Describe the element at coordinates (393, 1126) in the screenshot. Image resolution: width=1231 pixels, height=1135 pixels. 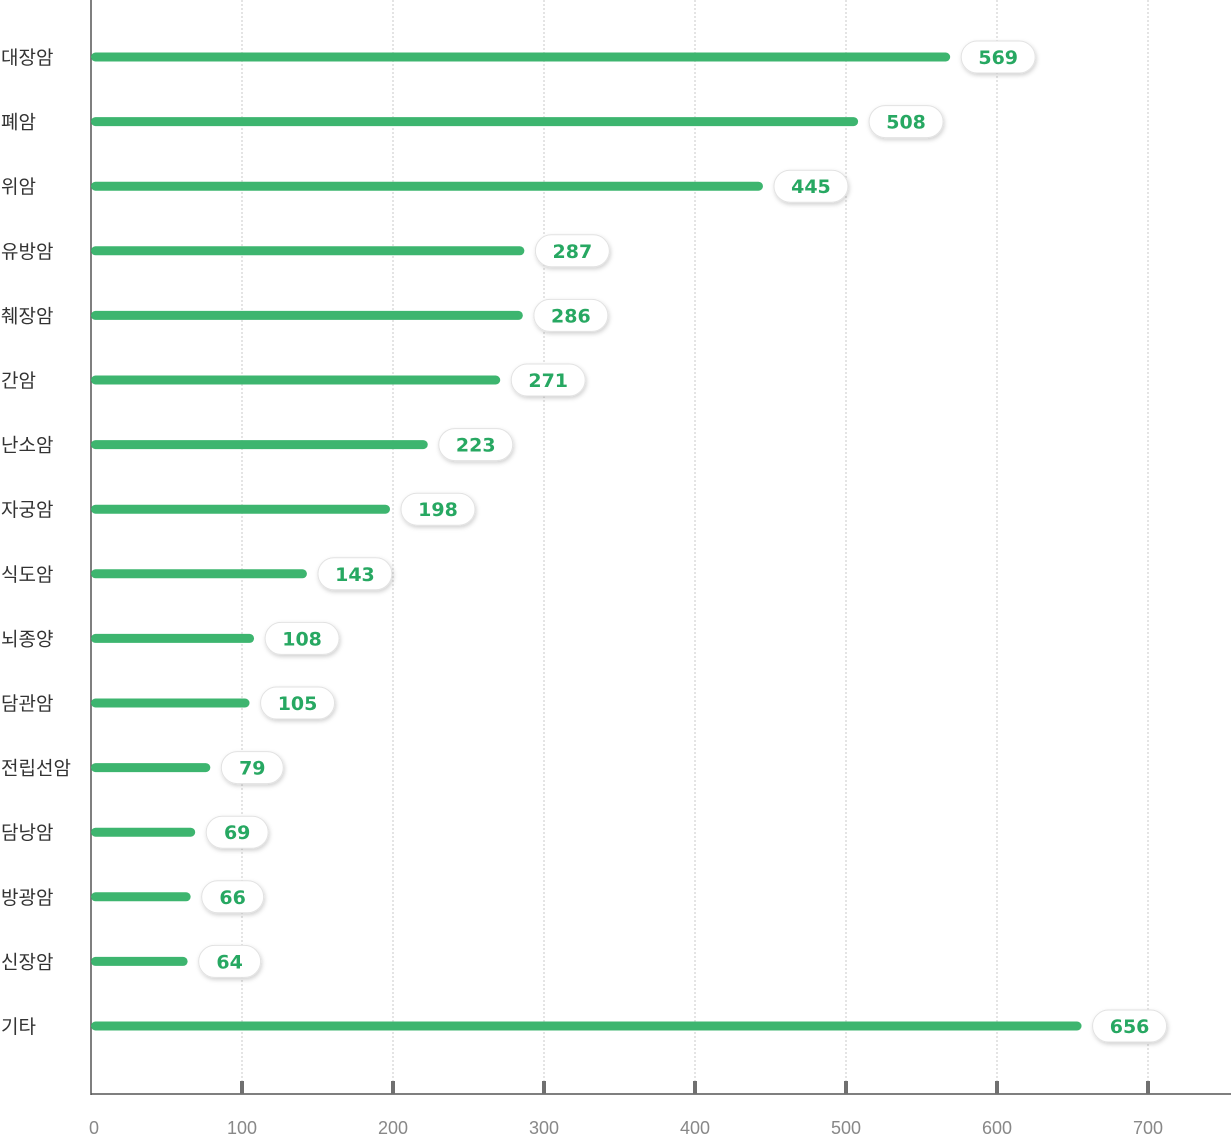
I see `x-tick-label: 200` at that location.